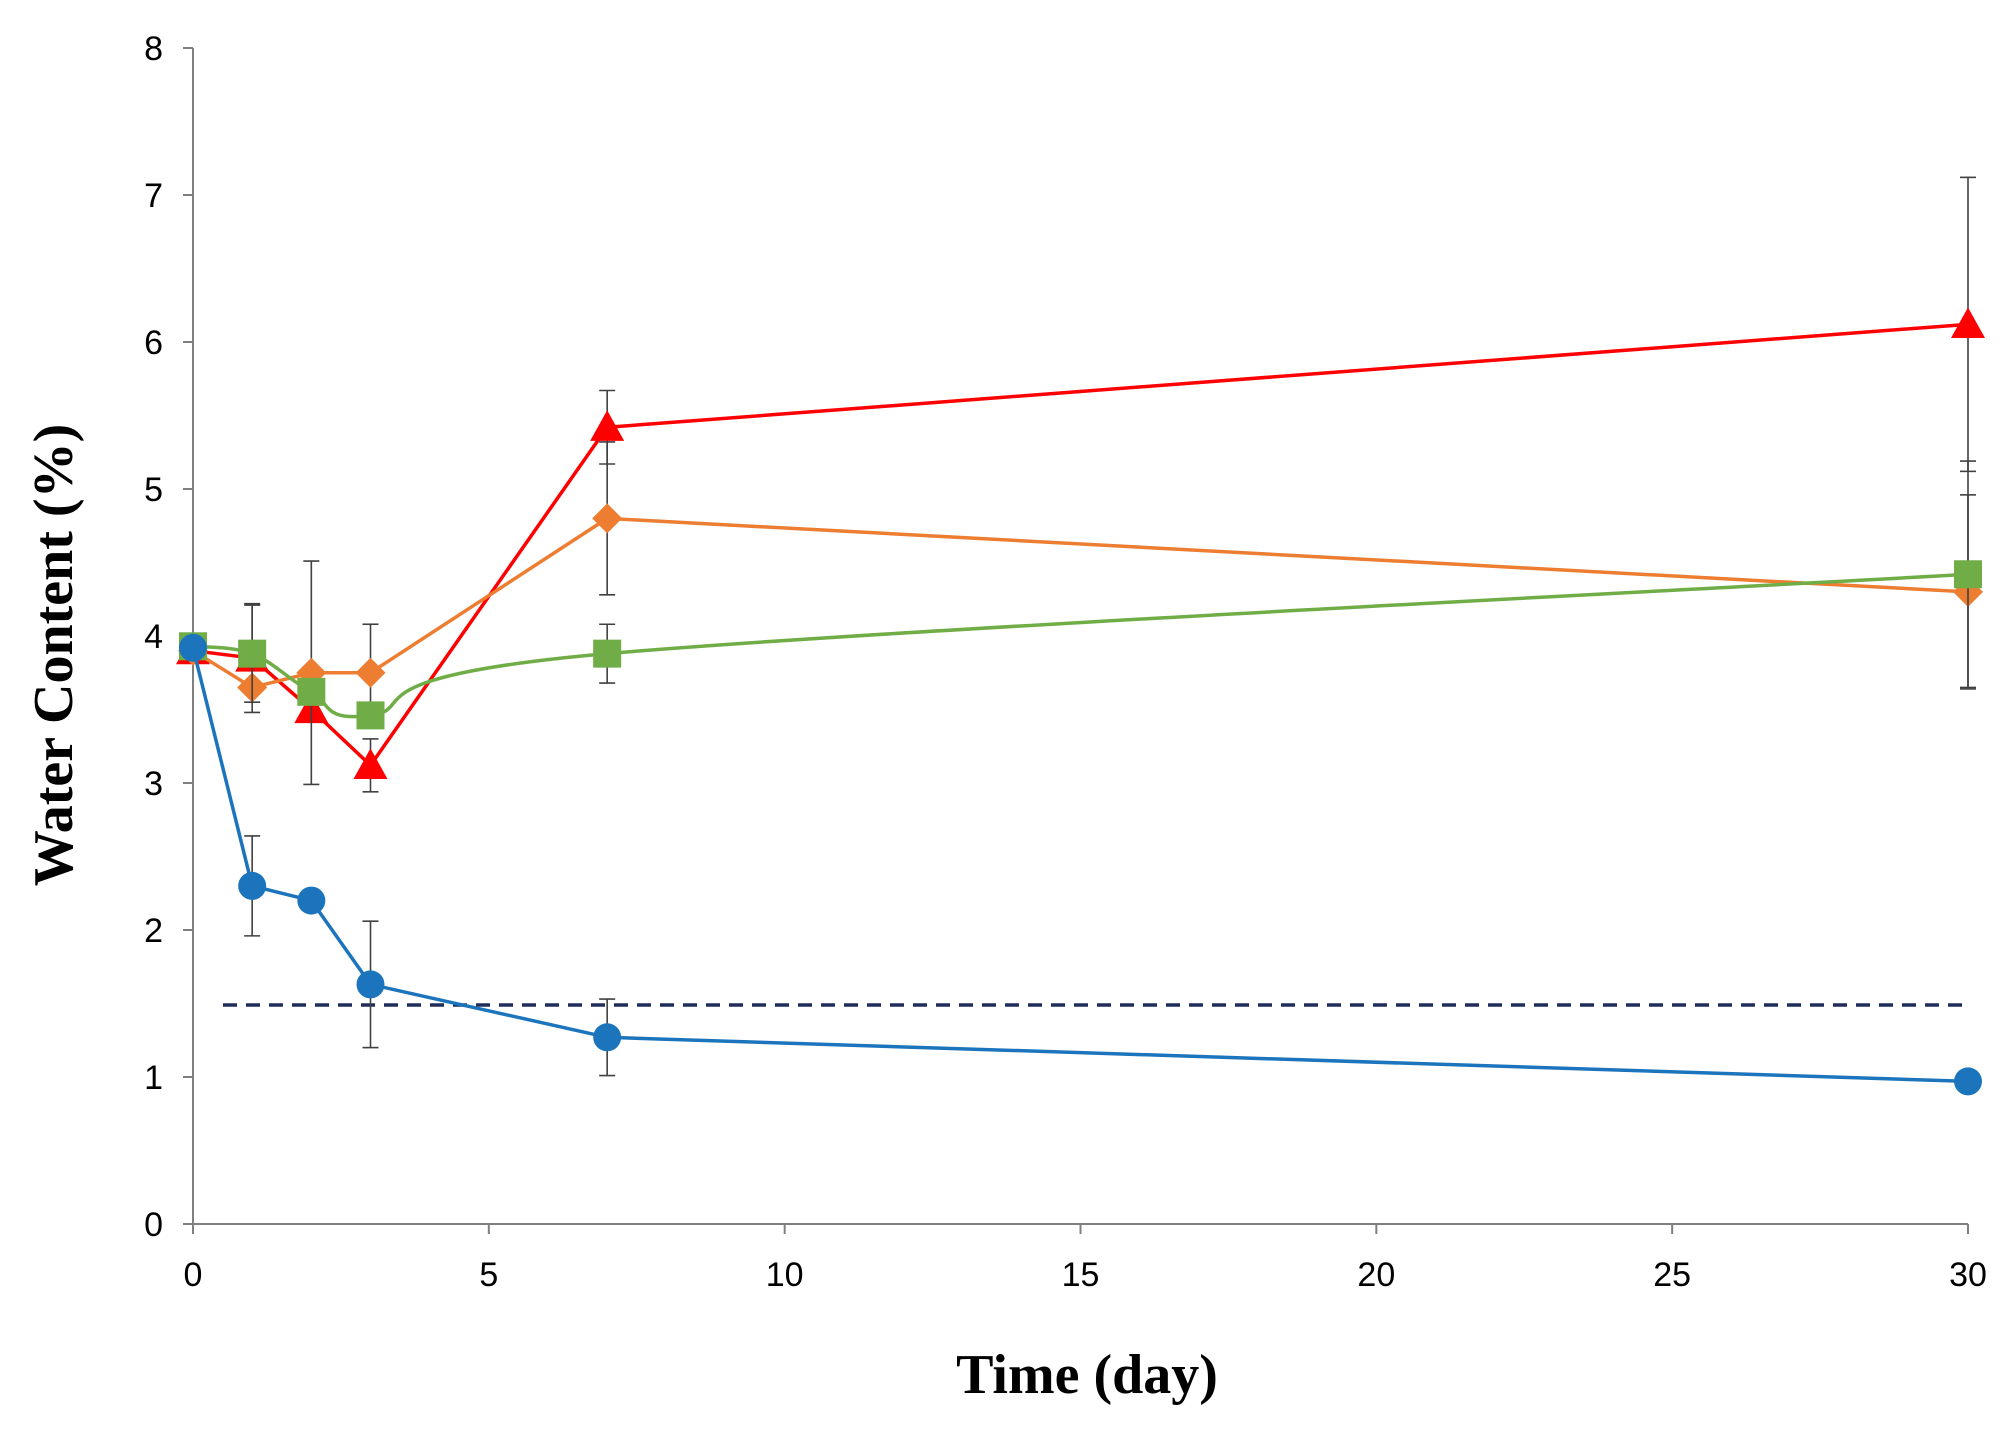  What do you see at coordinates (153, 1225) in the screenshot?
I see `y-tick-label: 0` at bounding box center [153, 1225].